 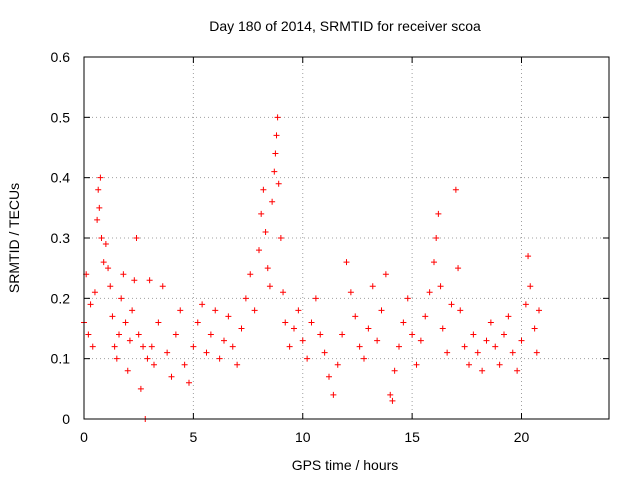 I want to click on y-tick-label: 0.5, so click(x=61, y=117).